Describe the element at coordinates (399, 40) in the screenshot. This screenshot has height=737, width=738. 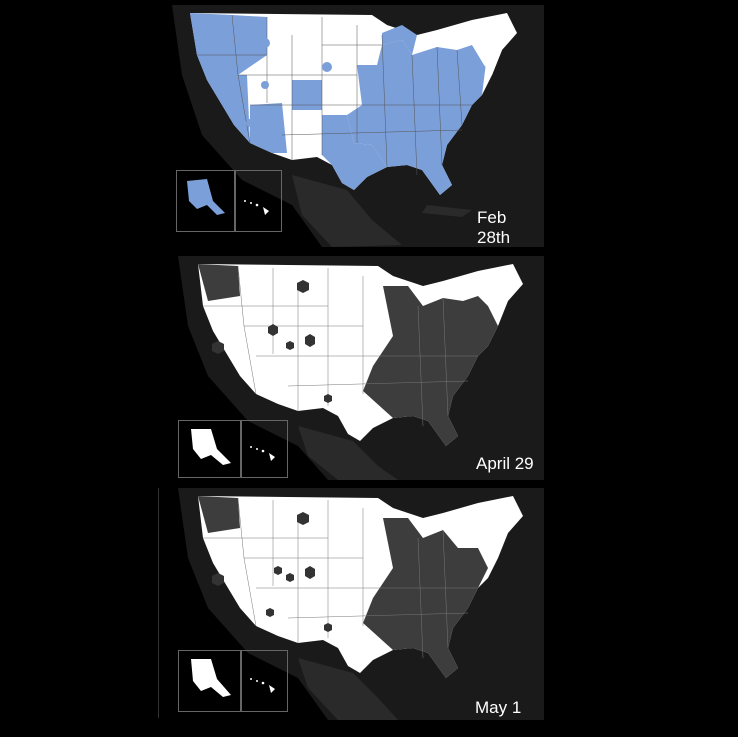
I see `region-midwest` at that location.